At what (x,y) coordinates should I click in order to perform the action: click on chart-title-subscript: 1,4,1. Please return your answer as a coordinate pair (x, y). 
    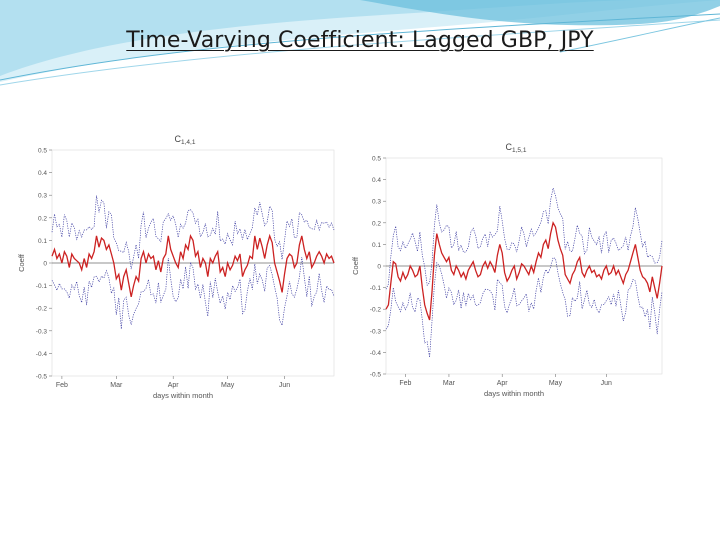
    Looking at the image, I should click on (188, 142).